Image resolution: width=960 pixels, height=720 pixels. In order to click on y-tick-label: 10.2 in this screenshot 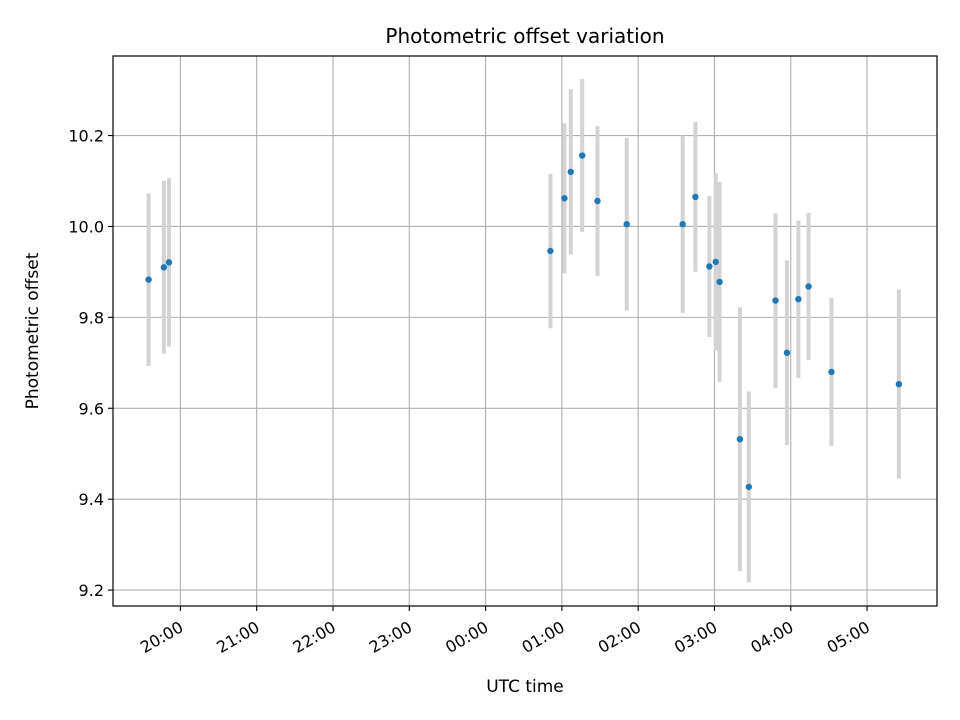, I will do `click(86, 136)`.